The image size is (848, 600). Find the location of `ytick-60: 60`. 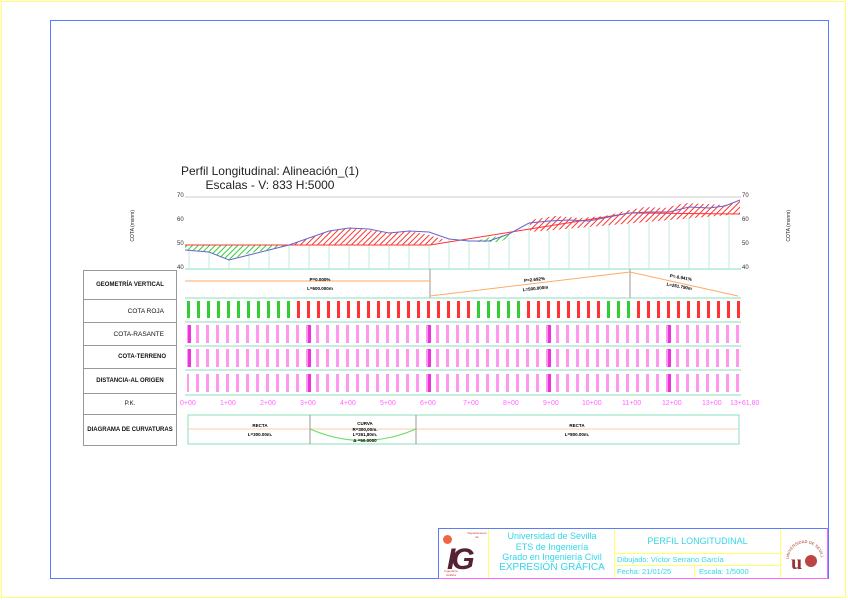

ytick-60: 60 is located at coordinates (180, 220).